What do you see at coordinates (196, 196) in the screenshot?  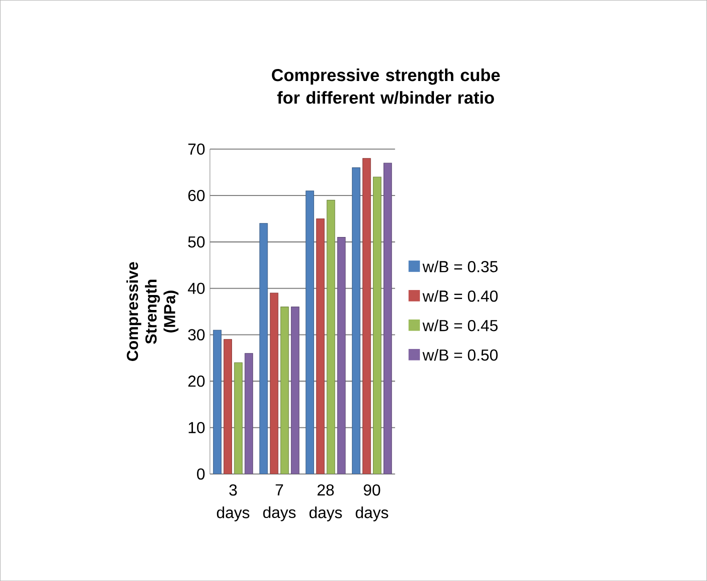 I see `y-tick-label: 60` at bounding box center [196, 196].